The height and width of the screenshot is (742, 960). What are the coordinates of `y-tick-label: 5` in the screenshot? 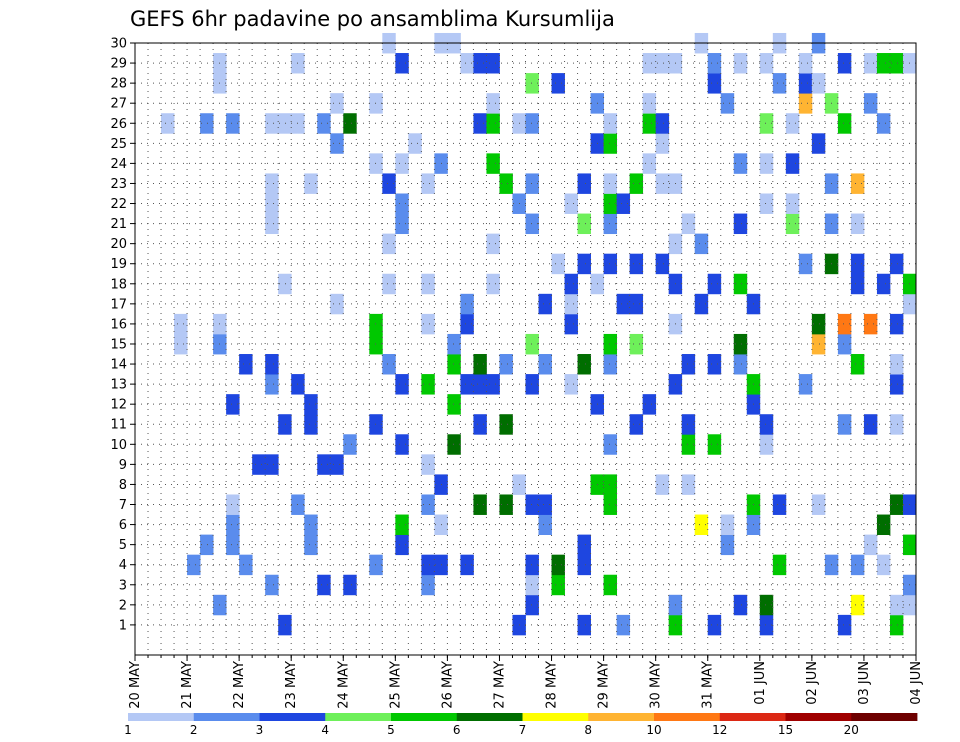 It's located at (123, 545).